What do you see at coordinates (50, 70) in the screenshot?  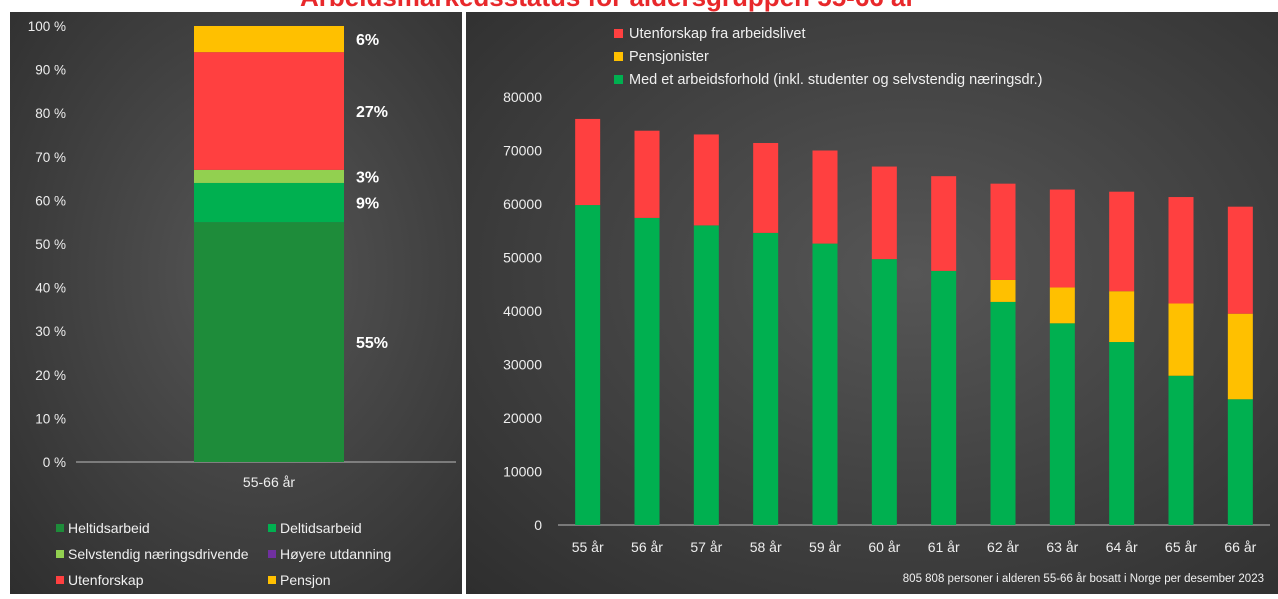 I see `y-tick-label: 90 %` at bounding box center [50, 70].